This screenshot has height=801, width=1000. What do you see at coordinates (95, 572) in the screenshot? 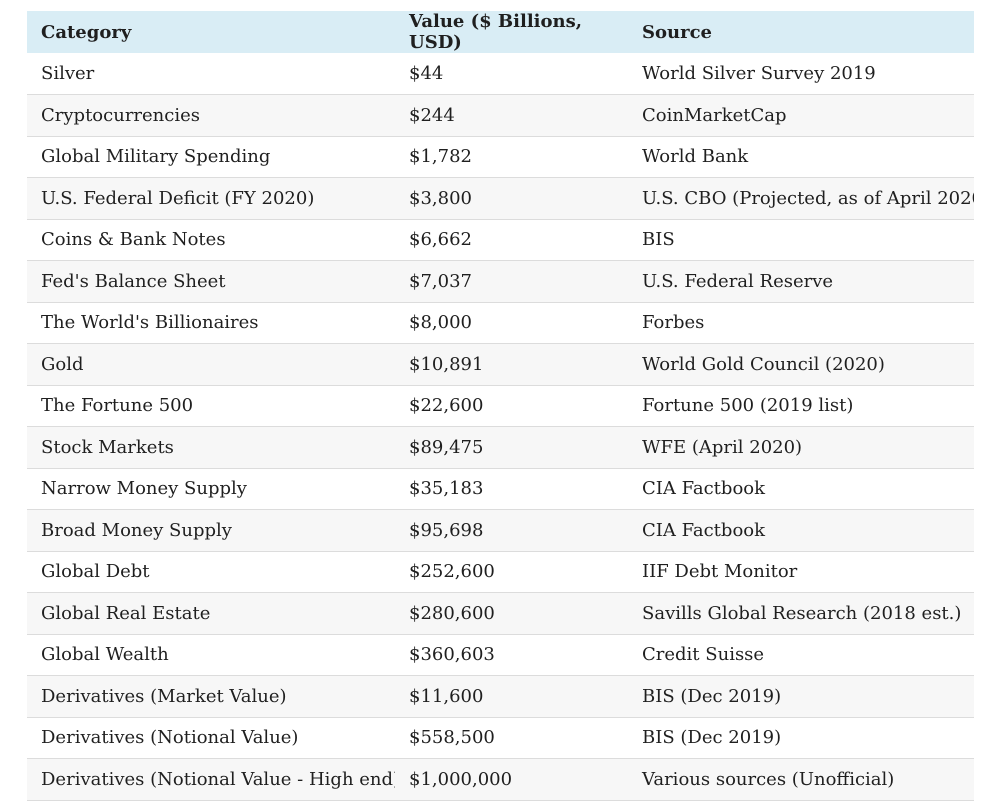
I see `category-cell: Global Debt` at bounding box center [95, 572].